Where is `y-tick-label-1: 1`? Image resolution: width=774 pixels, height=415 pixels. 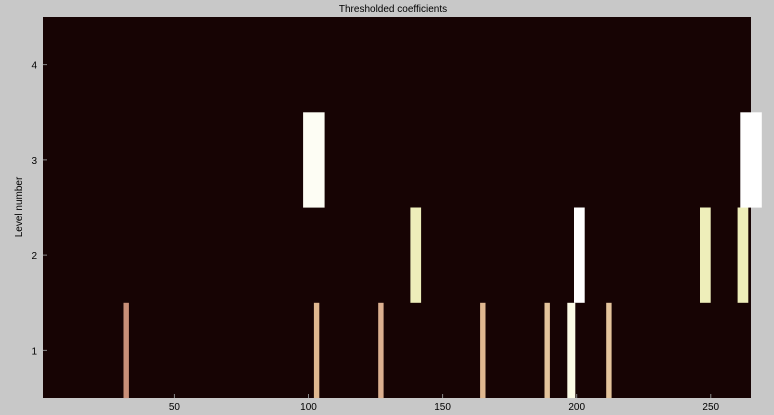
y-tick-label-1: 1 is located at coordinates (34, 351).